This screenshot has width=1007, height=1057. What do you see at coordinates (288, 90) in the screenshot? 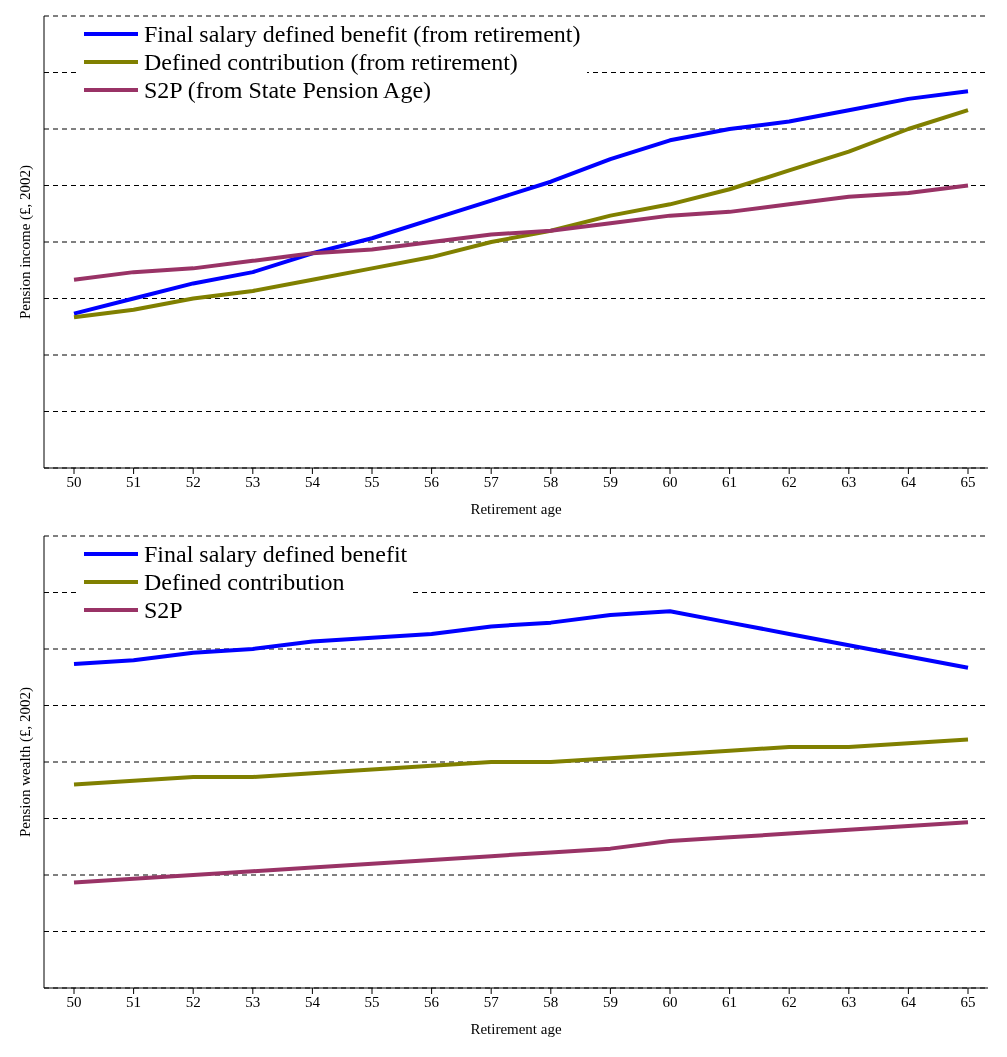
I see `legend-label: S2P (from State Pension Age)` at bounding box center [288, 90].